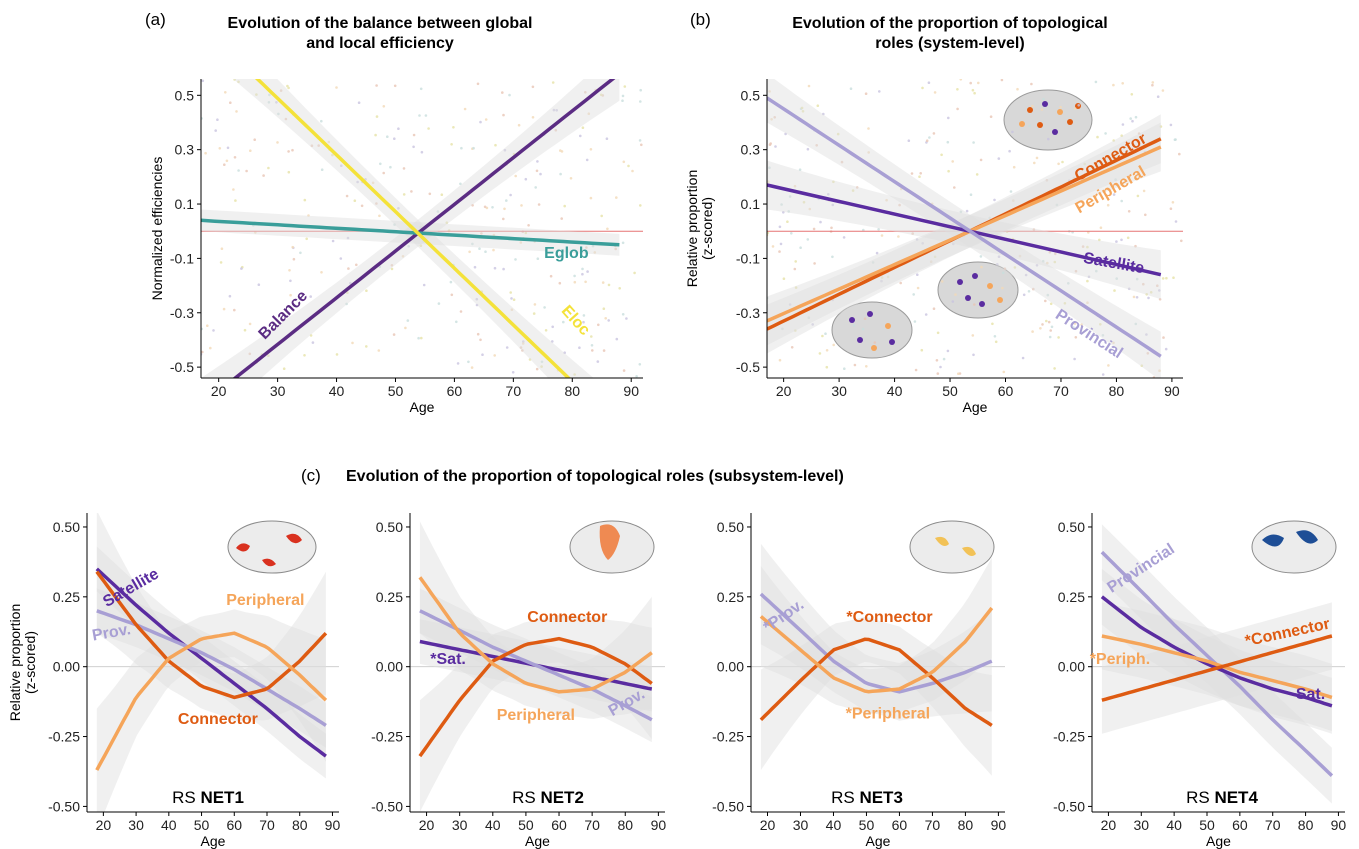  Describe the element at coordinates (185, 150) in the screenshot. I see `y-tick-label: 0.3` at that location.